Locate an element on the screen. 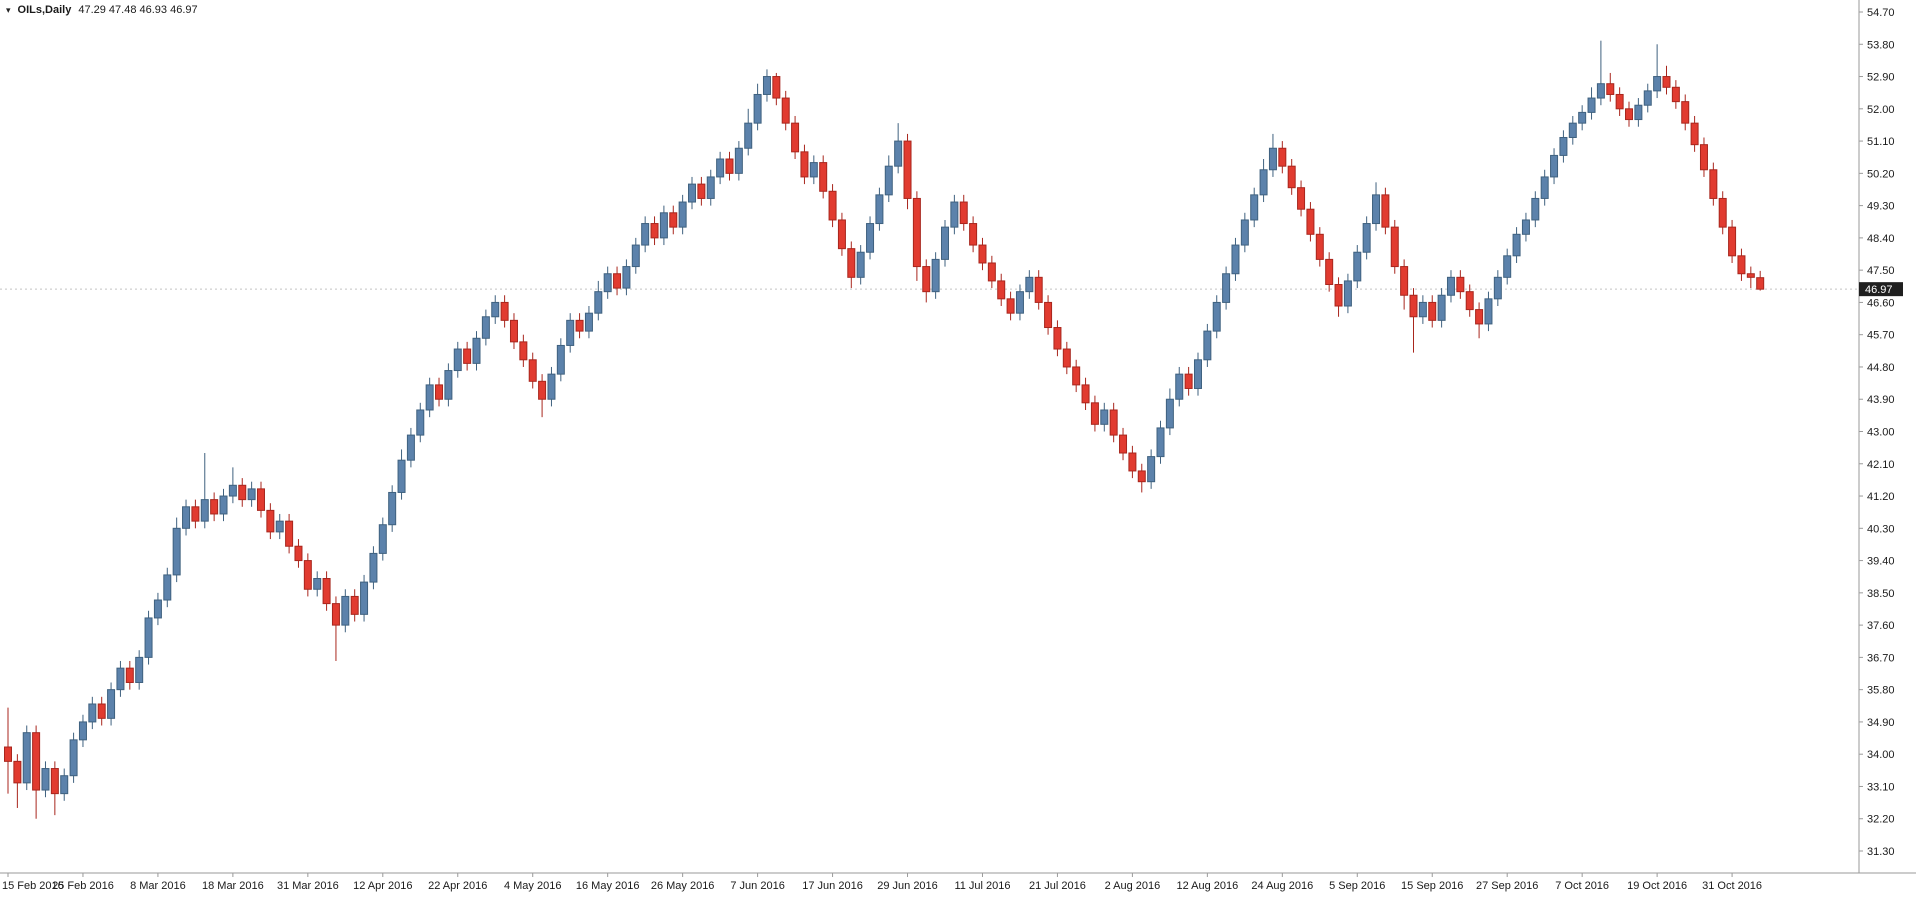 This screenshot has height=897, width=1916. time-tick-label: 19 Oct 2016 is located at coordinates (1657, 886).